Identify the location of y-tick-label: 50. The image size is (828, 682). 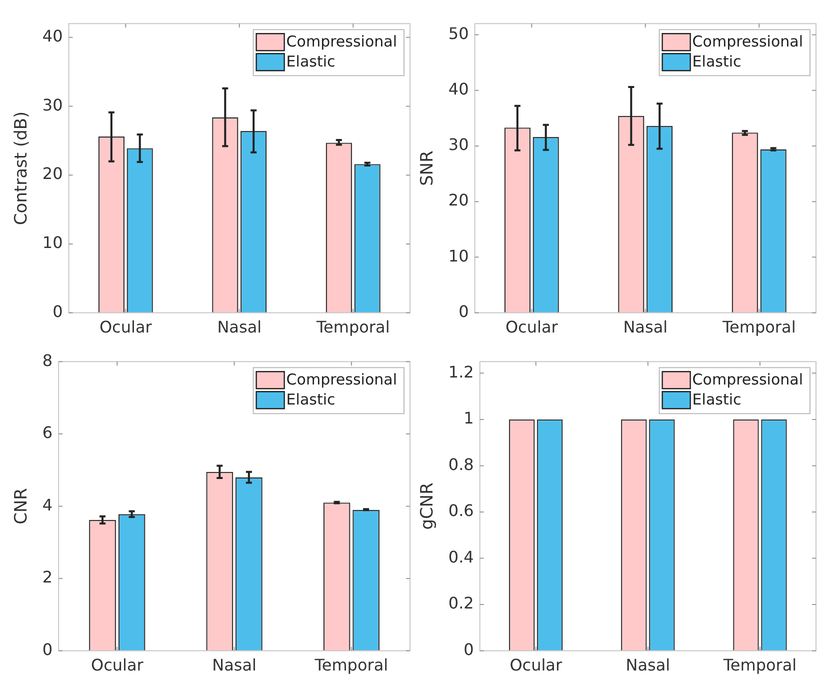
(458, 33).